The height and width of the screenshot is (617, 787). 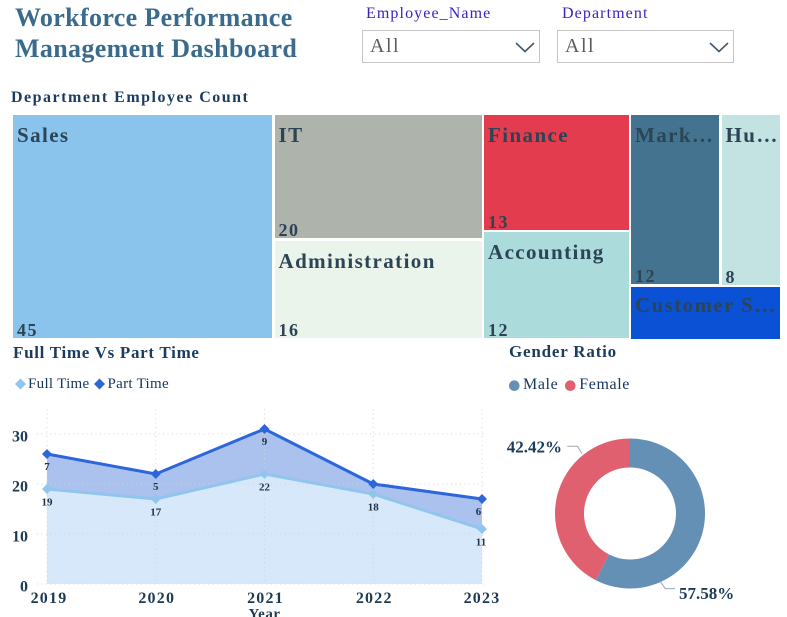 I want to click on svg-text: 30, so click(x=20, y=437).